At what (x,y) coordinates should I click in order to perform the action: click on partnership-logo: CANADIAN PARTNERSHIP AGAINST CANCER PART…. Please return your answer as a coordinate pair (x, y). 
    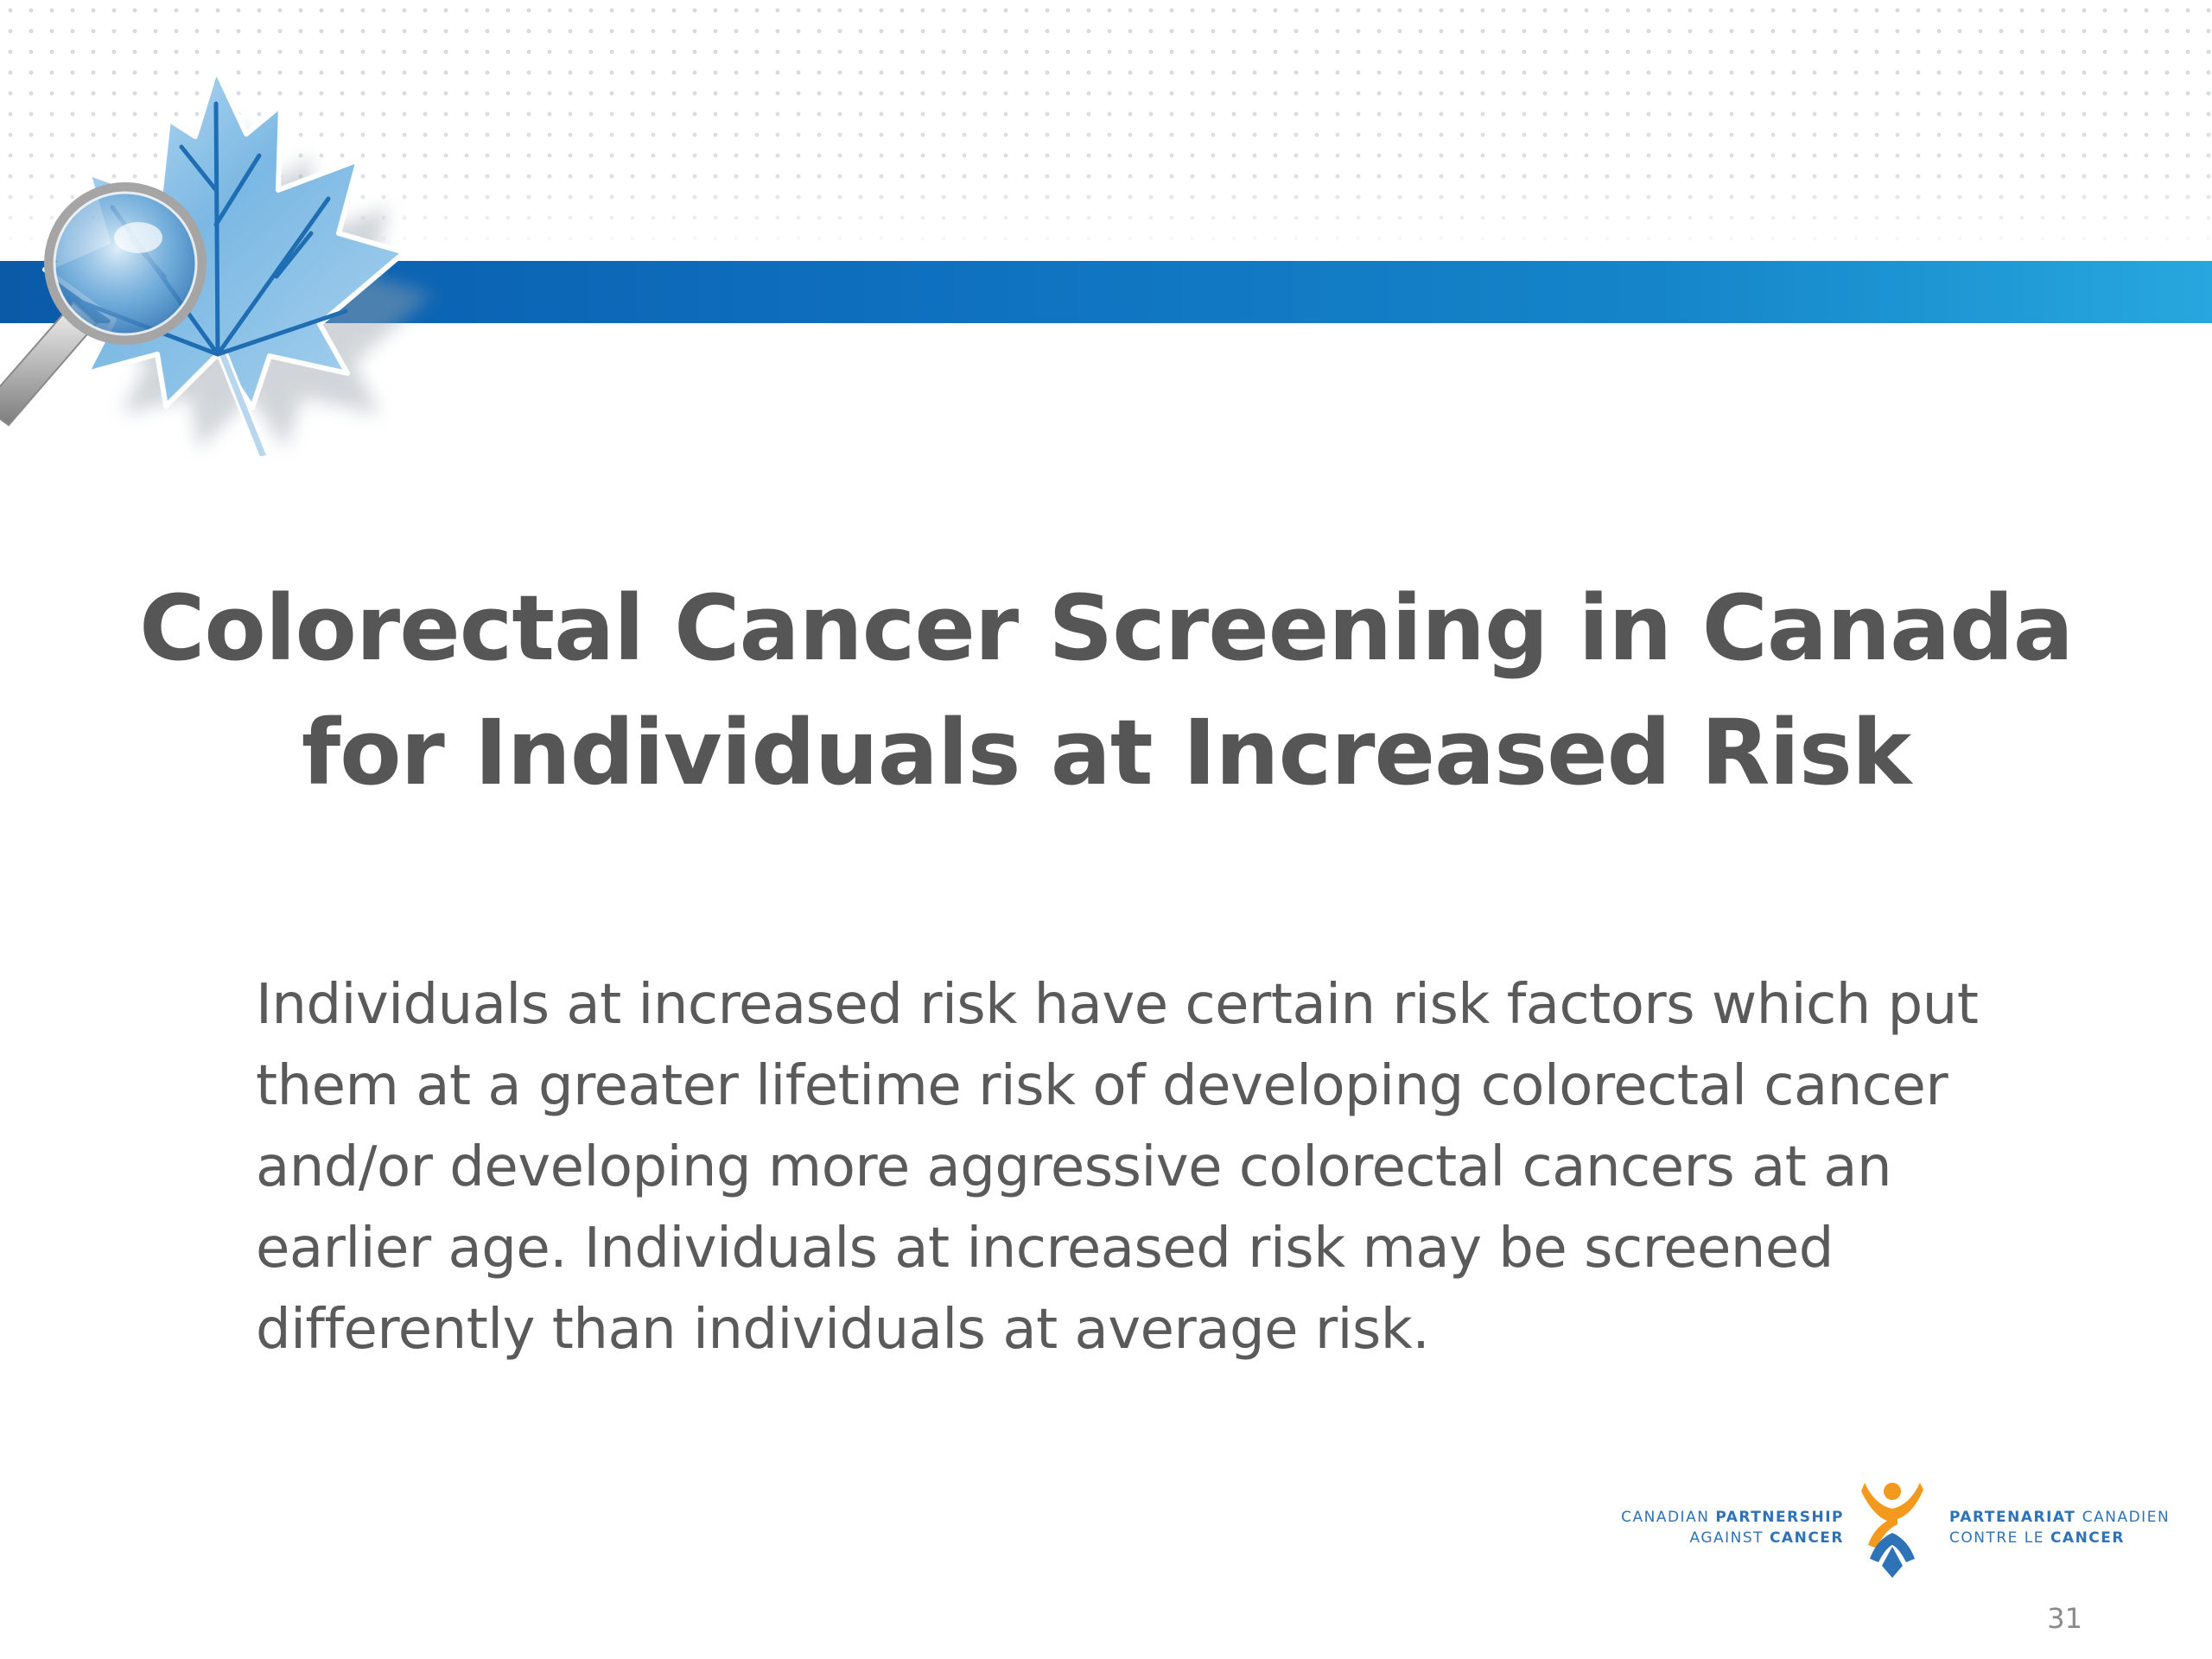
    Looking at the image, I should click on (1895, 1529).